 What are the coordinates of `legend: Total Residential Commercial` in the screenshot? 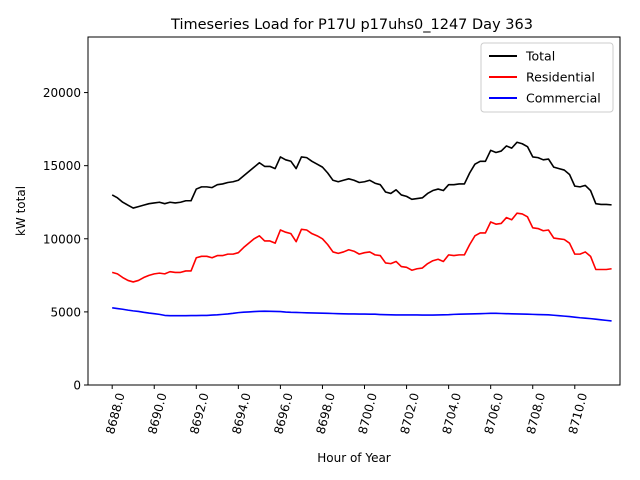 It's located at (547, 77).